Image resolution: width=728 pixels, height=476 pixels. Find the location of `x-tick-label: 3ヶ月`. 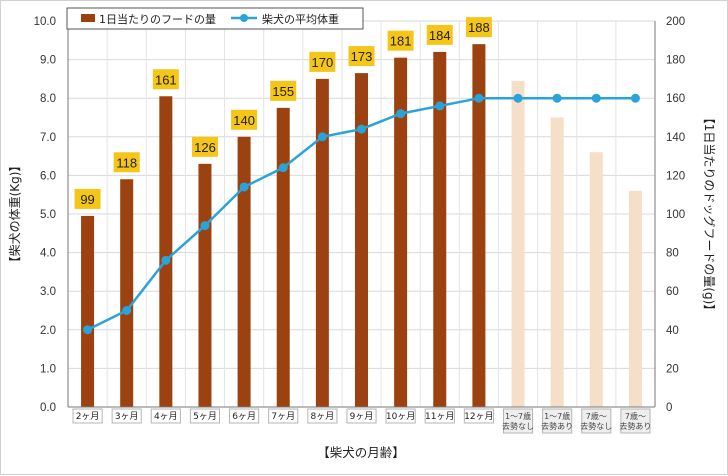

x-tick-label: 3ヶ月 is located at coordinates (127, 416).